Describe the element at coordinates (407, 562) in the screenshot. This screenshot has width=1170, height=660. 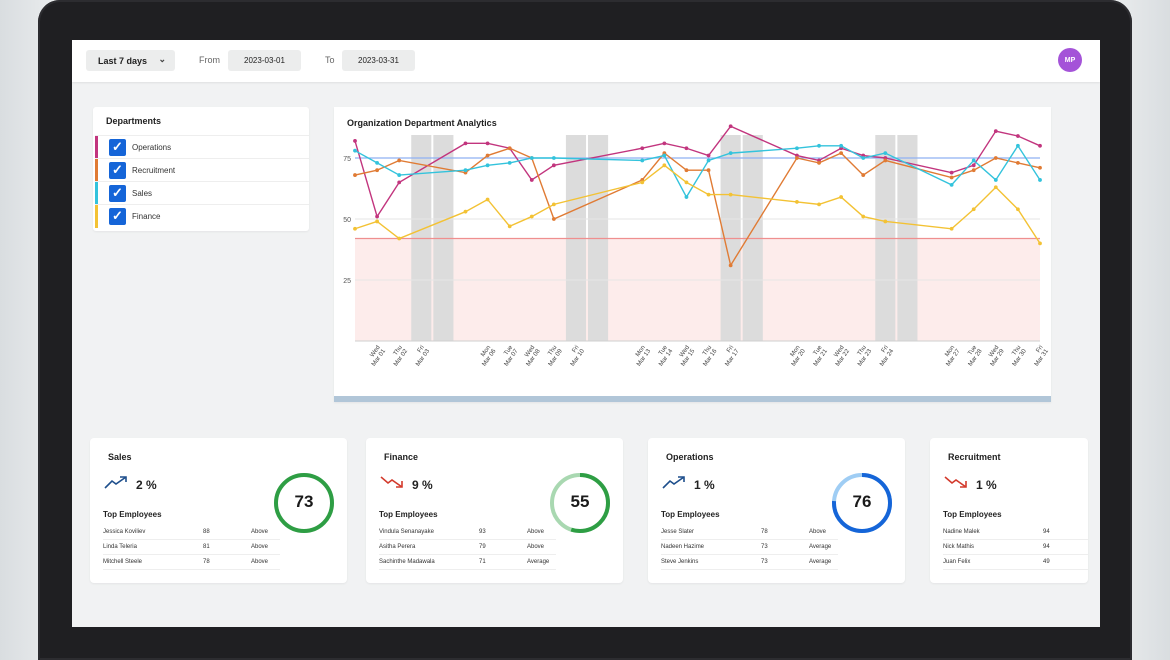
I see `employee-name: Sachinthe Madawala` at that location.